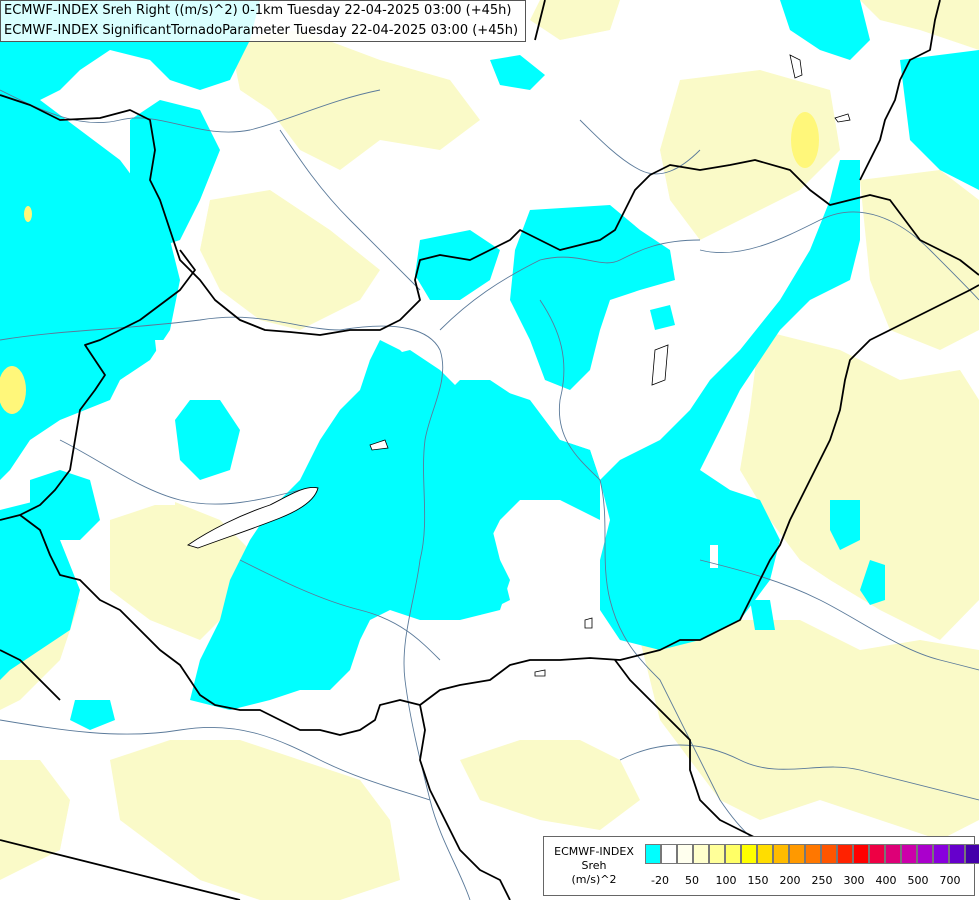 This screenshot has width=979, height=900. What do you see at coordinates (758, 880) in the screenshot?
I see `legend-tick: 150` at bounding box center [758, 880].